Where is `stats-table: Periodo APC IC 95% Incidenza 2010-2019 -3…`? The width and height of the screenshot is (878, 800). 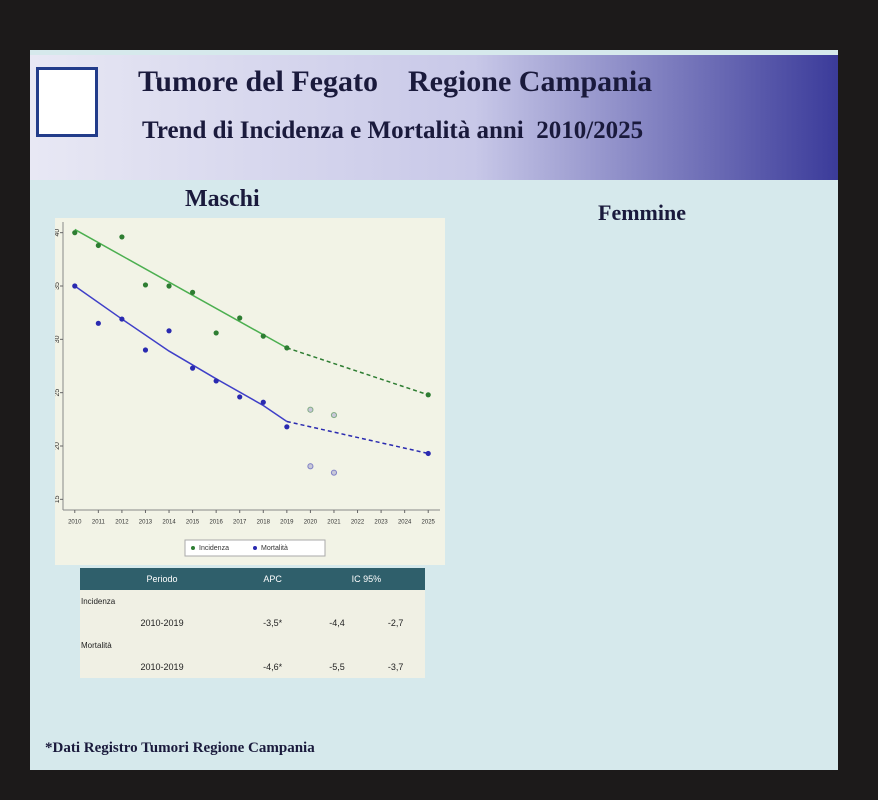 stats-table: Periodo APC IC 95% Incidenza 2010-2019 -3… is located at coordinates (252, 623).